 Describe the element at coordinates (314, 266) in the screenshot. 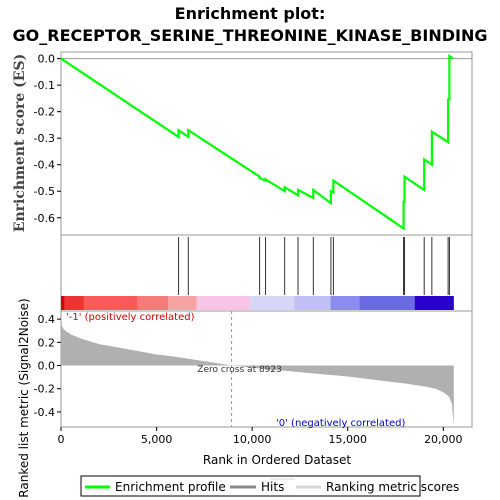

I see `hit-marks` at that location.